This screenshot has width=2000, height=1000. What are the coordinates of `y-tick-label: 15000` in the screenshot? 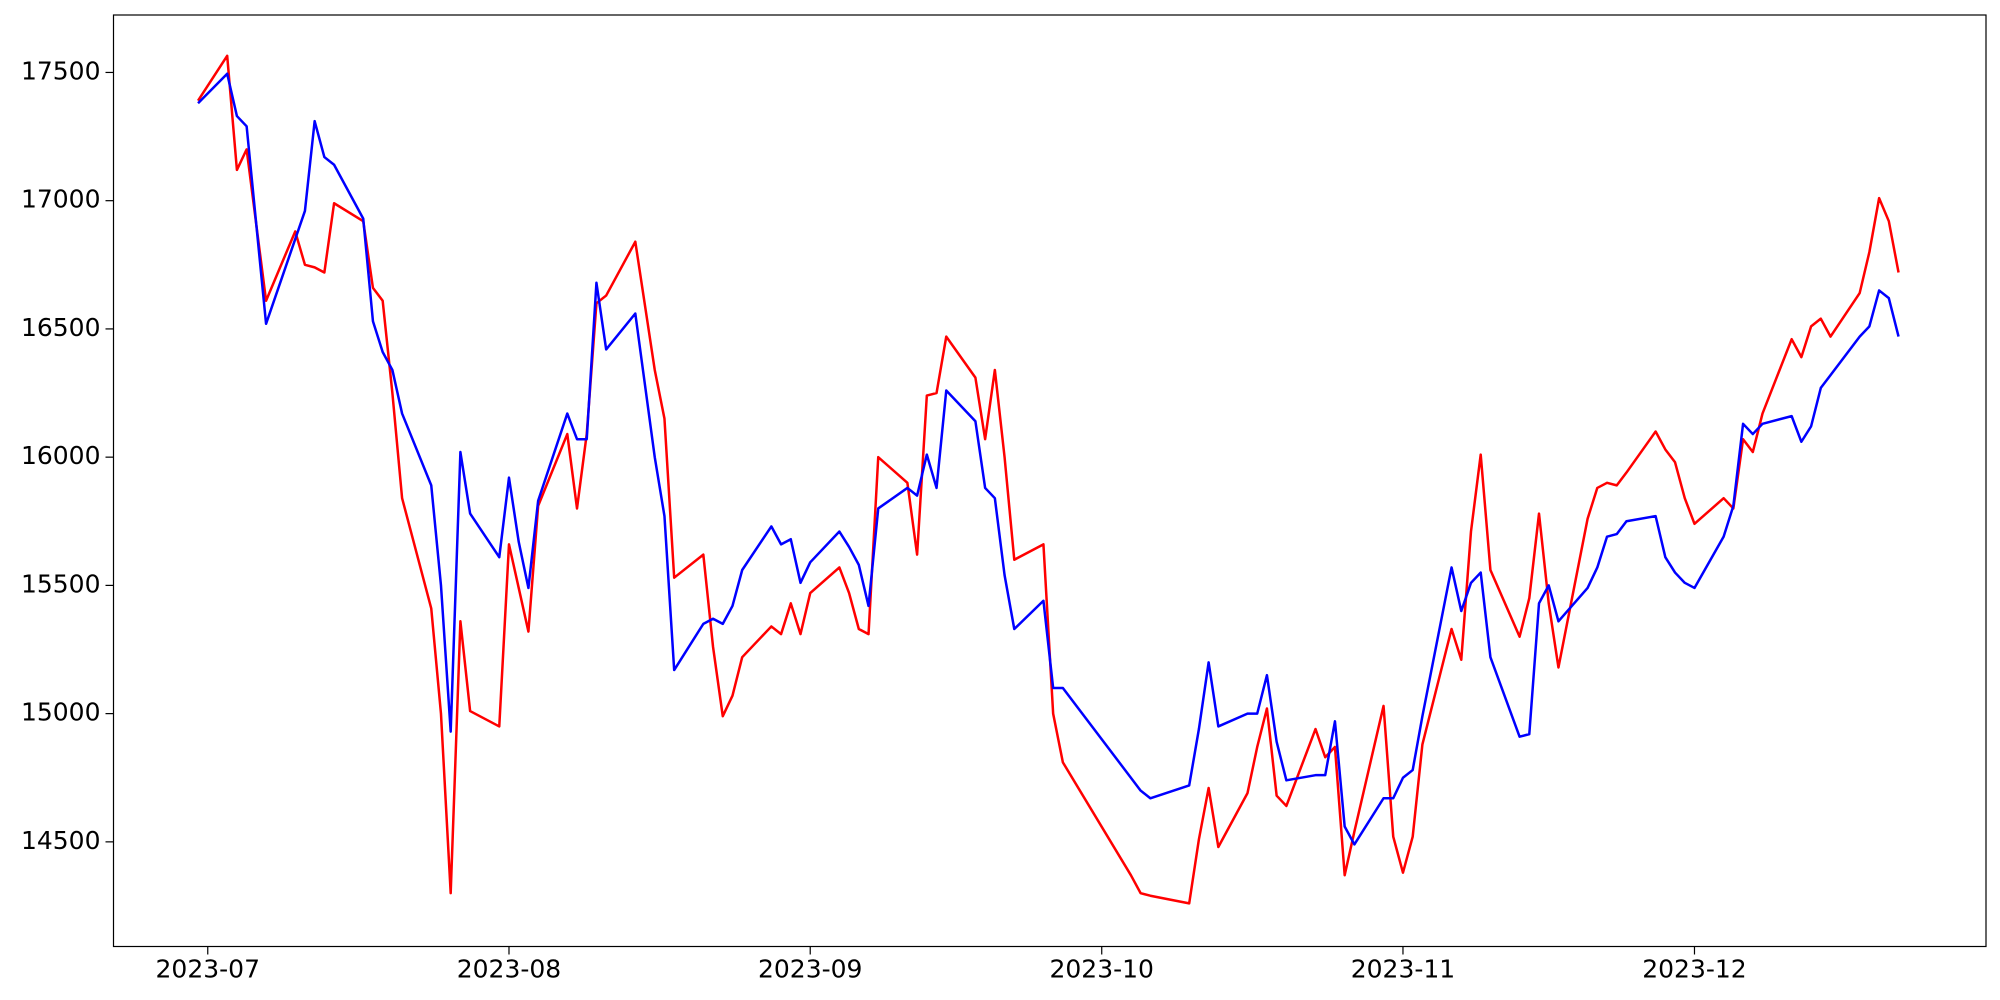 It's located at (61, 712).